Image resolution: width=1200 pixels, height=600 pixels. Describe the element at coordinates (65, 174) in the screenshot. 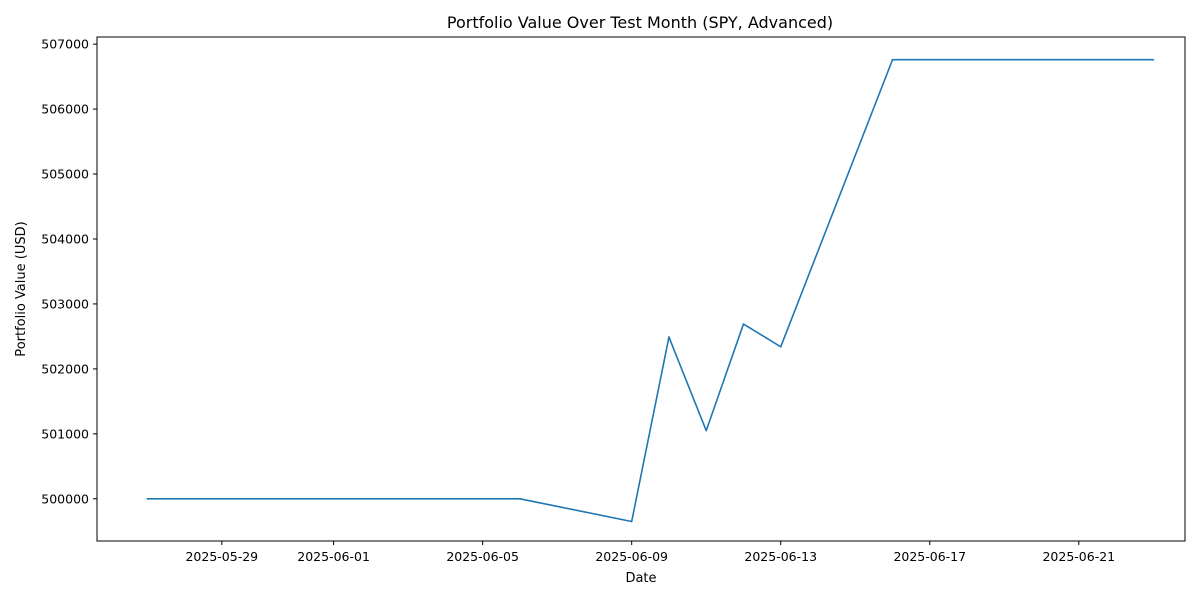

I see `y-tick-label: 505000` at that location.